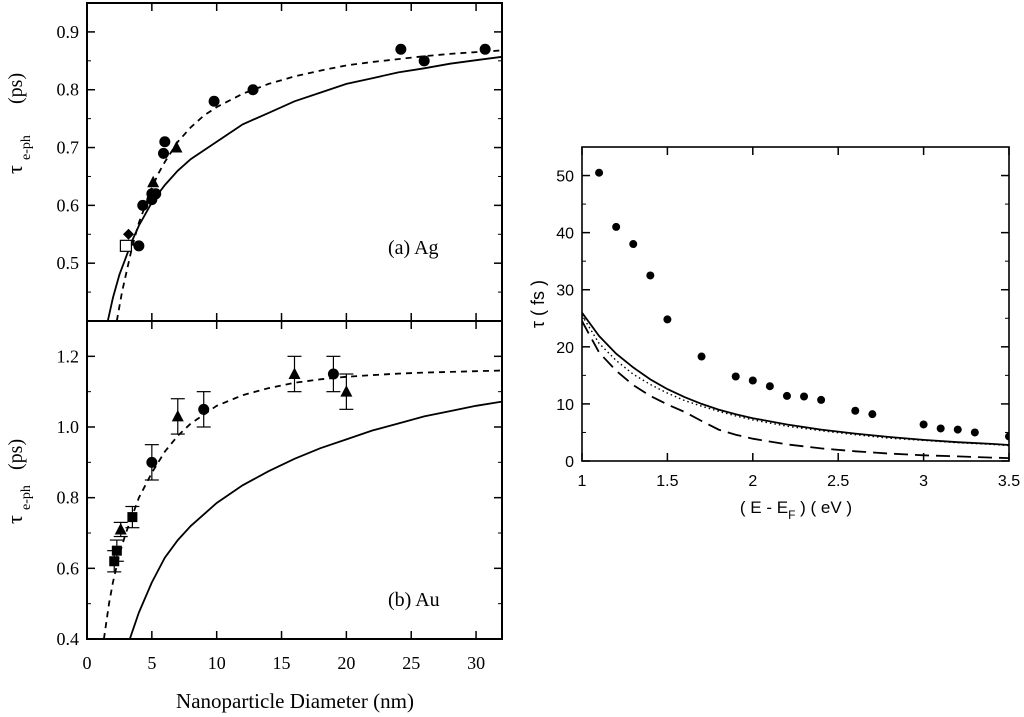  Describe the element at coordinates (217, 663) in the screenshot. I see `au-xtick-label: 10` at that location.